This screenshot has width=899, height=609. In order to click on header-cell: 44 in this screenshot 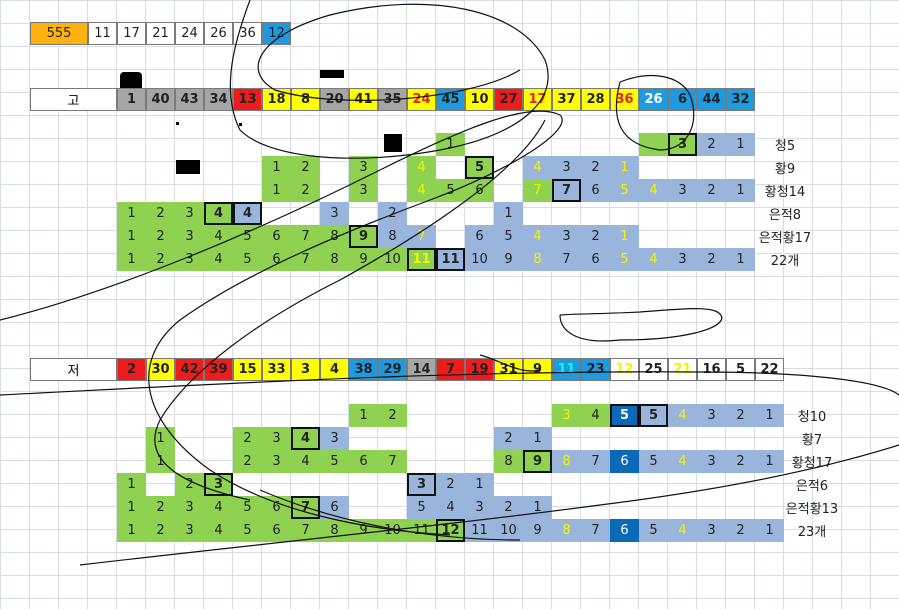, I will do `click(711, 99)`.